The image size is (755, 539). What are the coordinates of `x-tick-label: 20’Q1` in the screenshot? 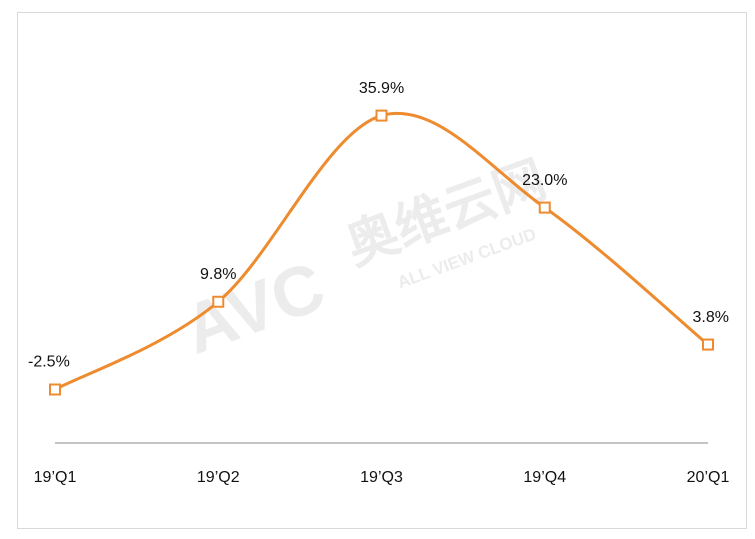 It's located at (708, 477).